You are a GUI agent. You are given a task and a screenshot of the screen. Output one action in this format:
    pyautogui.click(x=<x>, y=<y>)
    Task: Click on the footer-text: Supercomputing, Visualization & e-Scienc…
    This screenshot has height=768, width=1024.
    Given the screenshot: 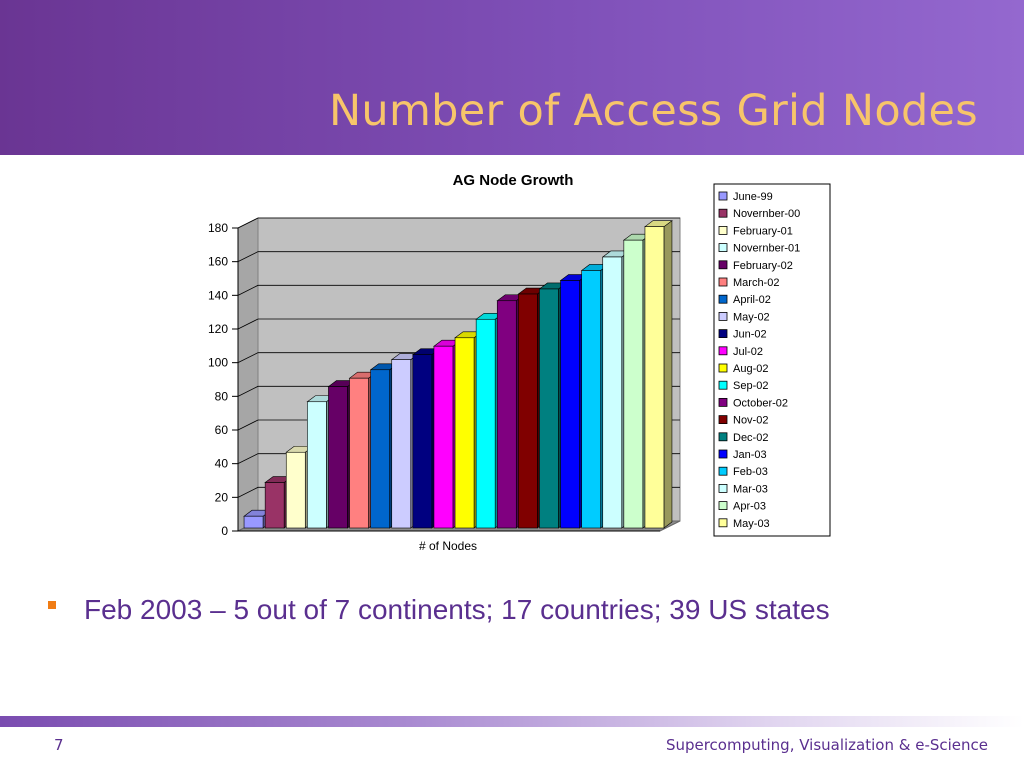 What is the action you would take?
    pyautogui.click(x=826, y=745)
    